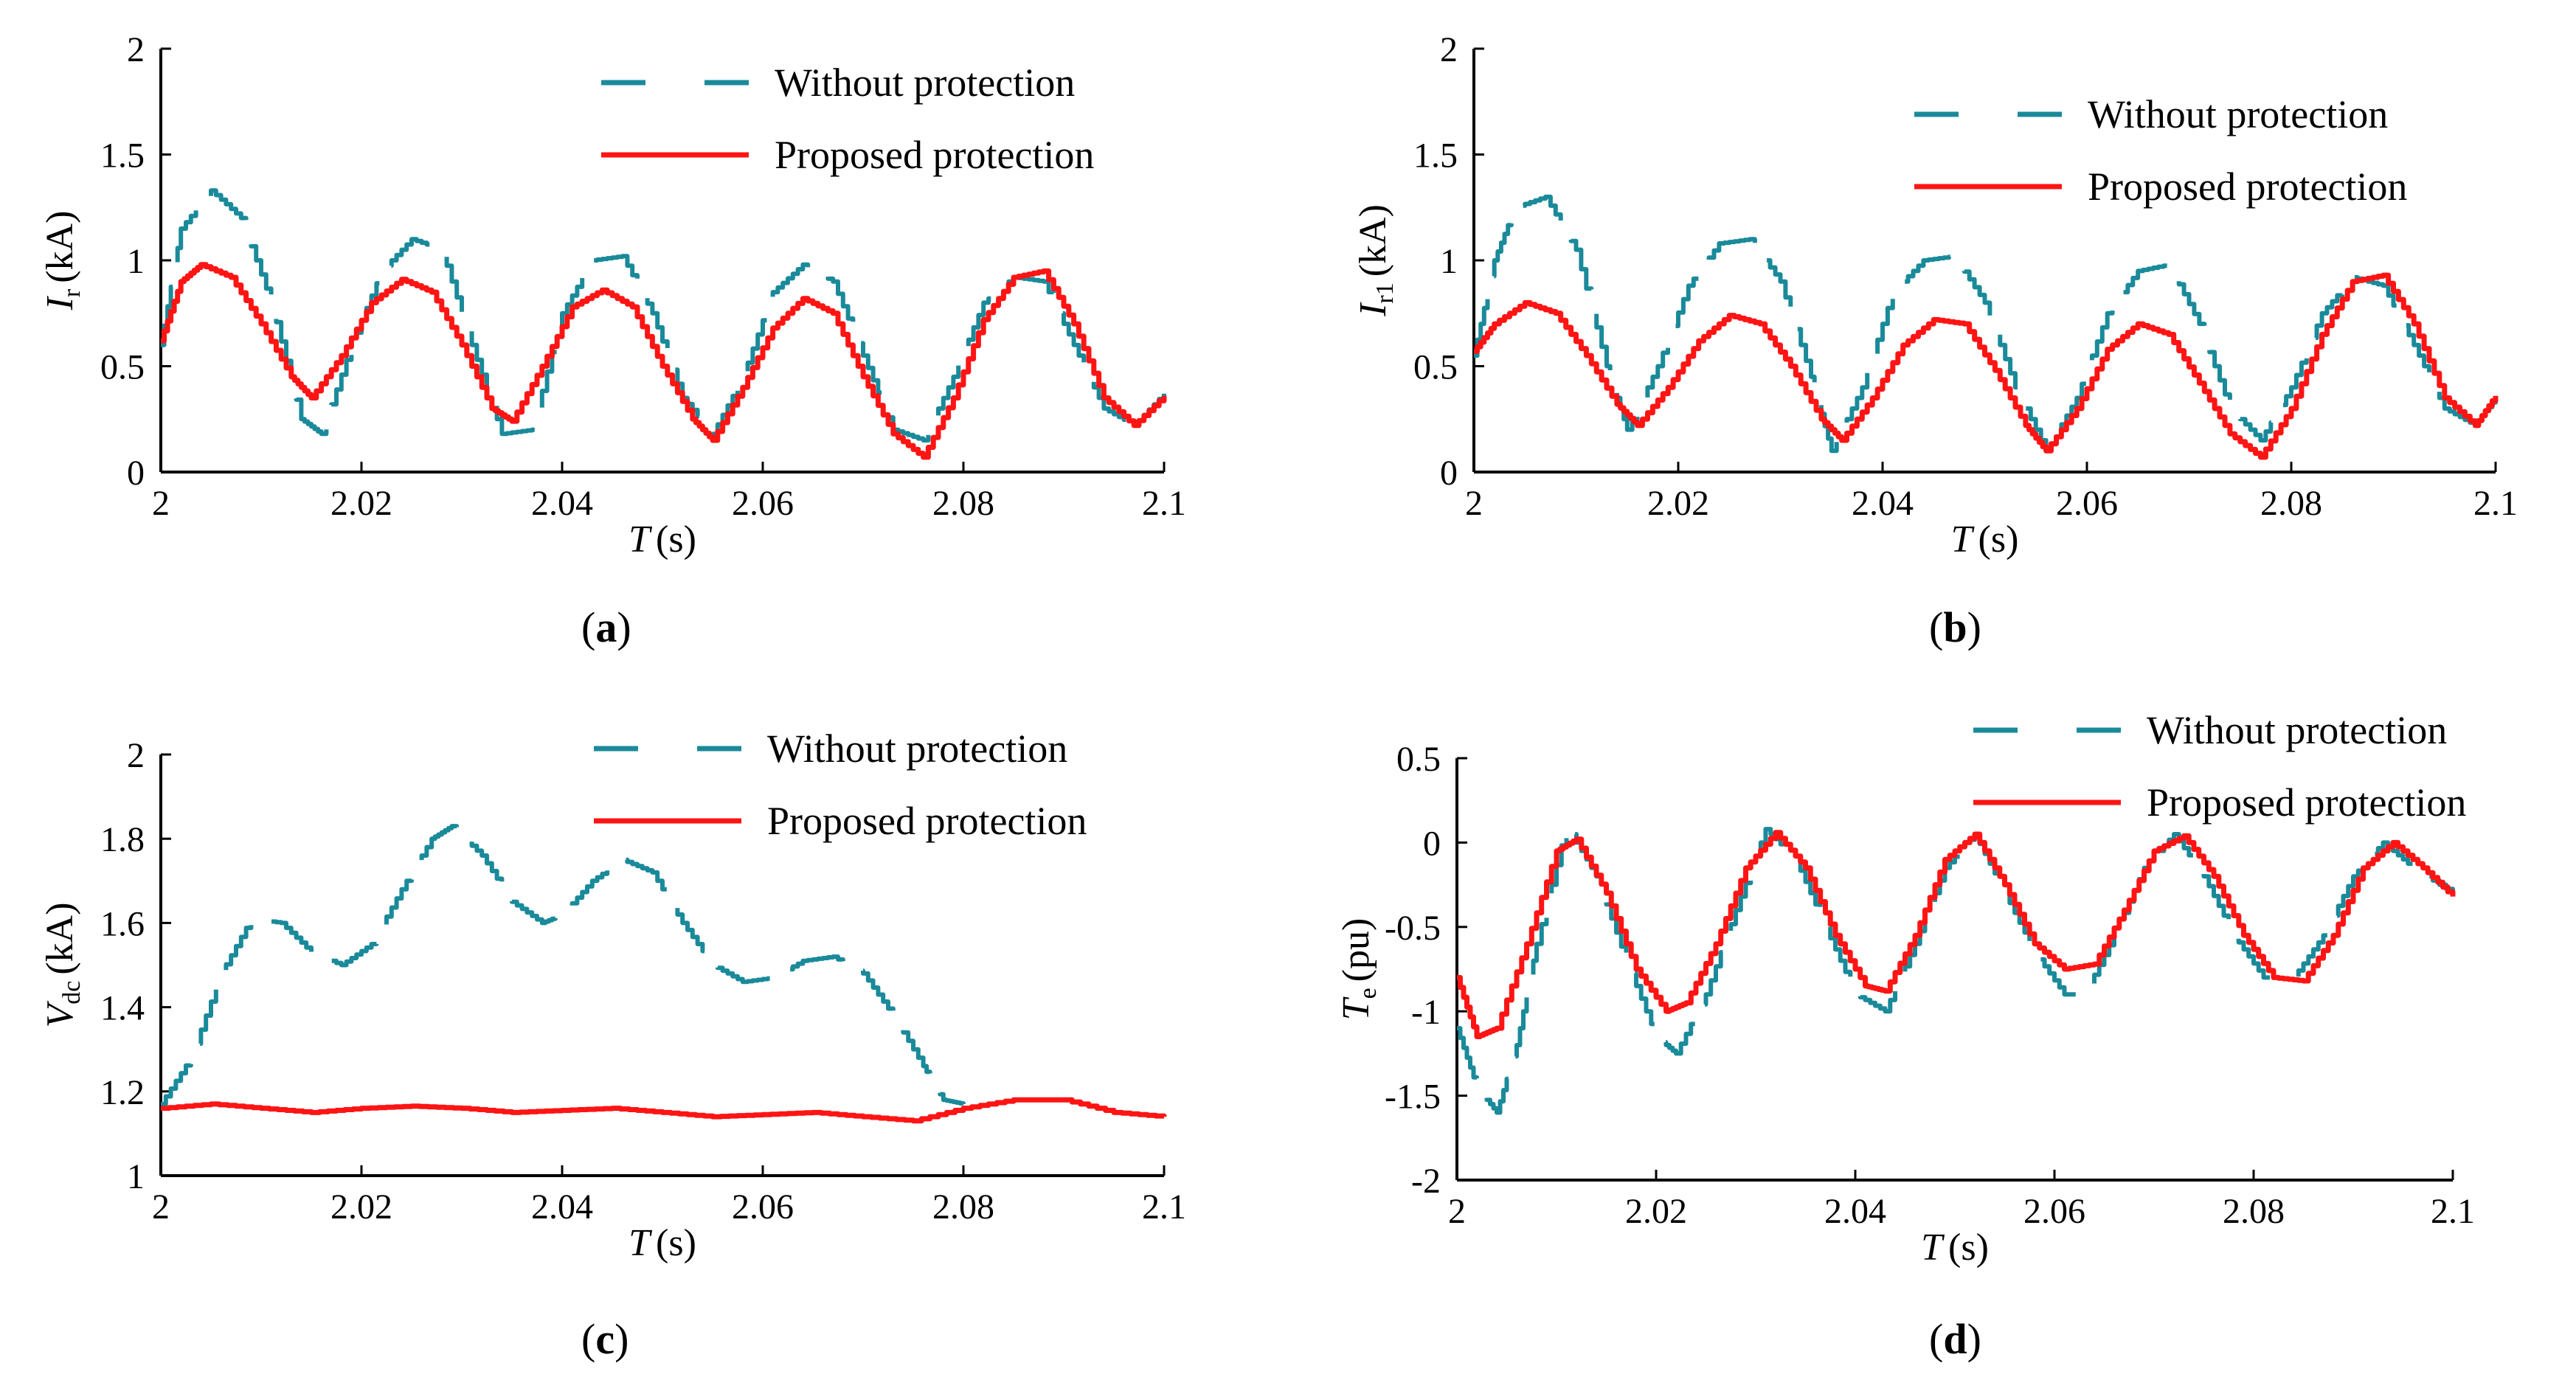 This screenshot has width=2576, height=1391. What do you see at coordinates (62, 964) in the screenshot?
I see `y-axis-label: Vdc(kA)` at bounding box center [62, 964].